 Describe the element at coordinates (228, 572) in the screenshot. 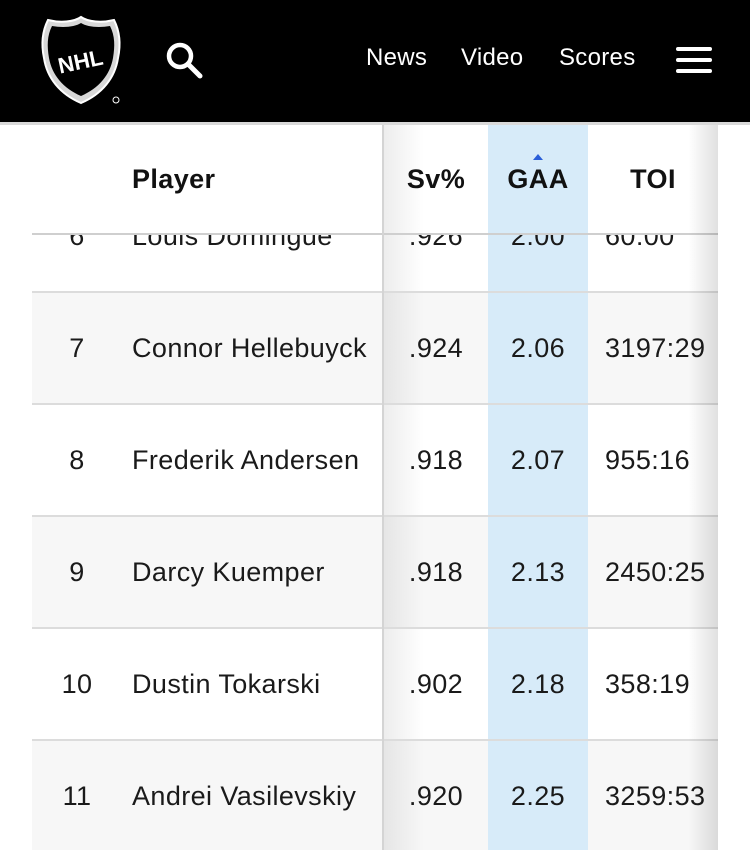

I see `player-name-cell: Darcy Kuemper` at that location.